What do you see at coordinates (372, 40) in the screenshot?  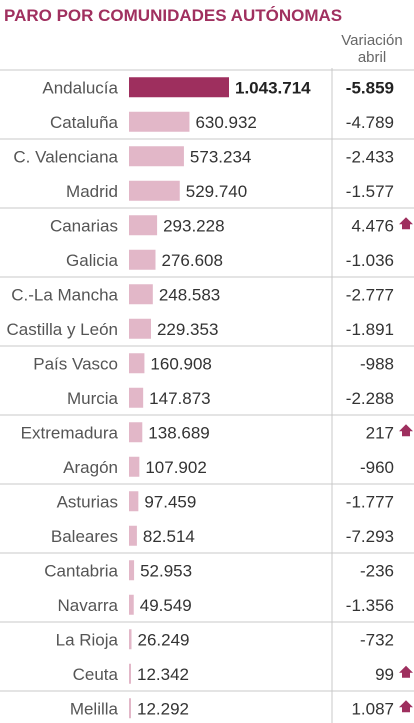 I see `variation-header-line1: Variación` at bounding box center [372, 40].